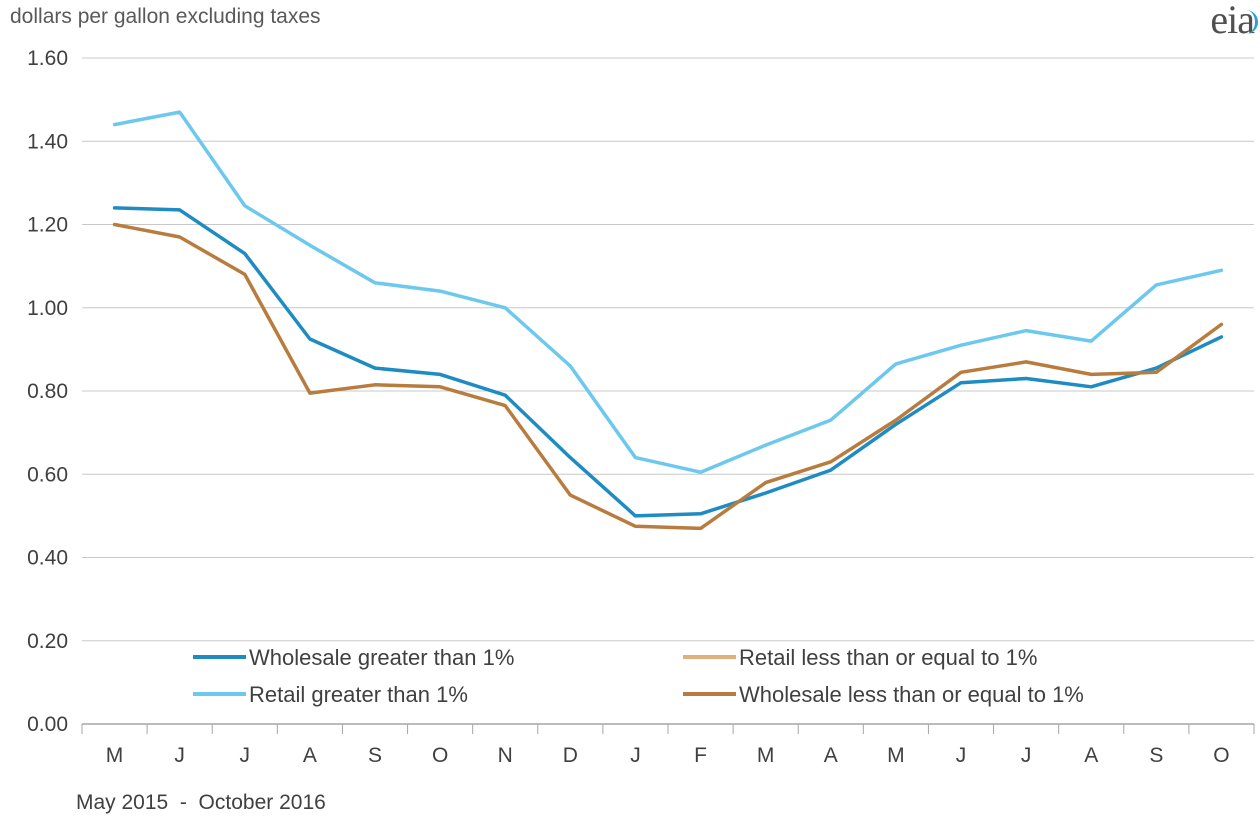 This screenshot has width=1260, height=821. Describe the element at coordinates (888, 657) in the screenshot. I see `legend-label: Retail less than or equal to 1%` at that location.